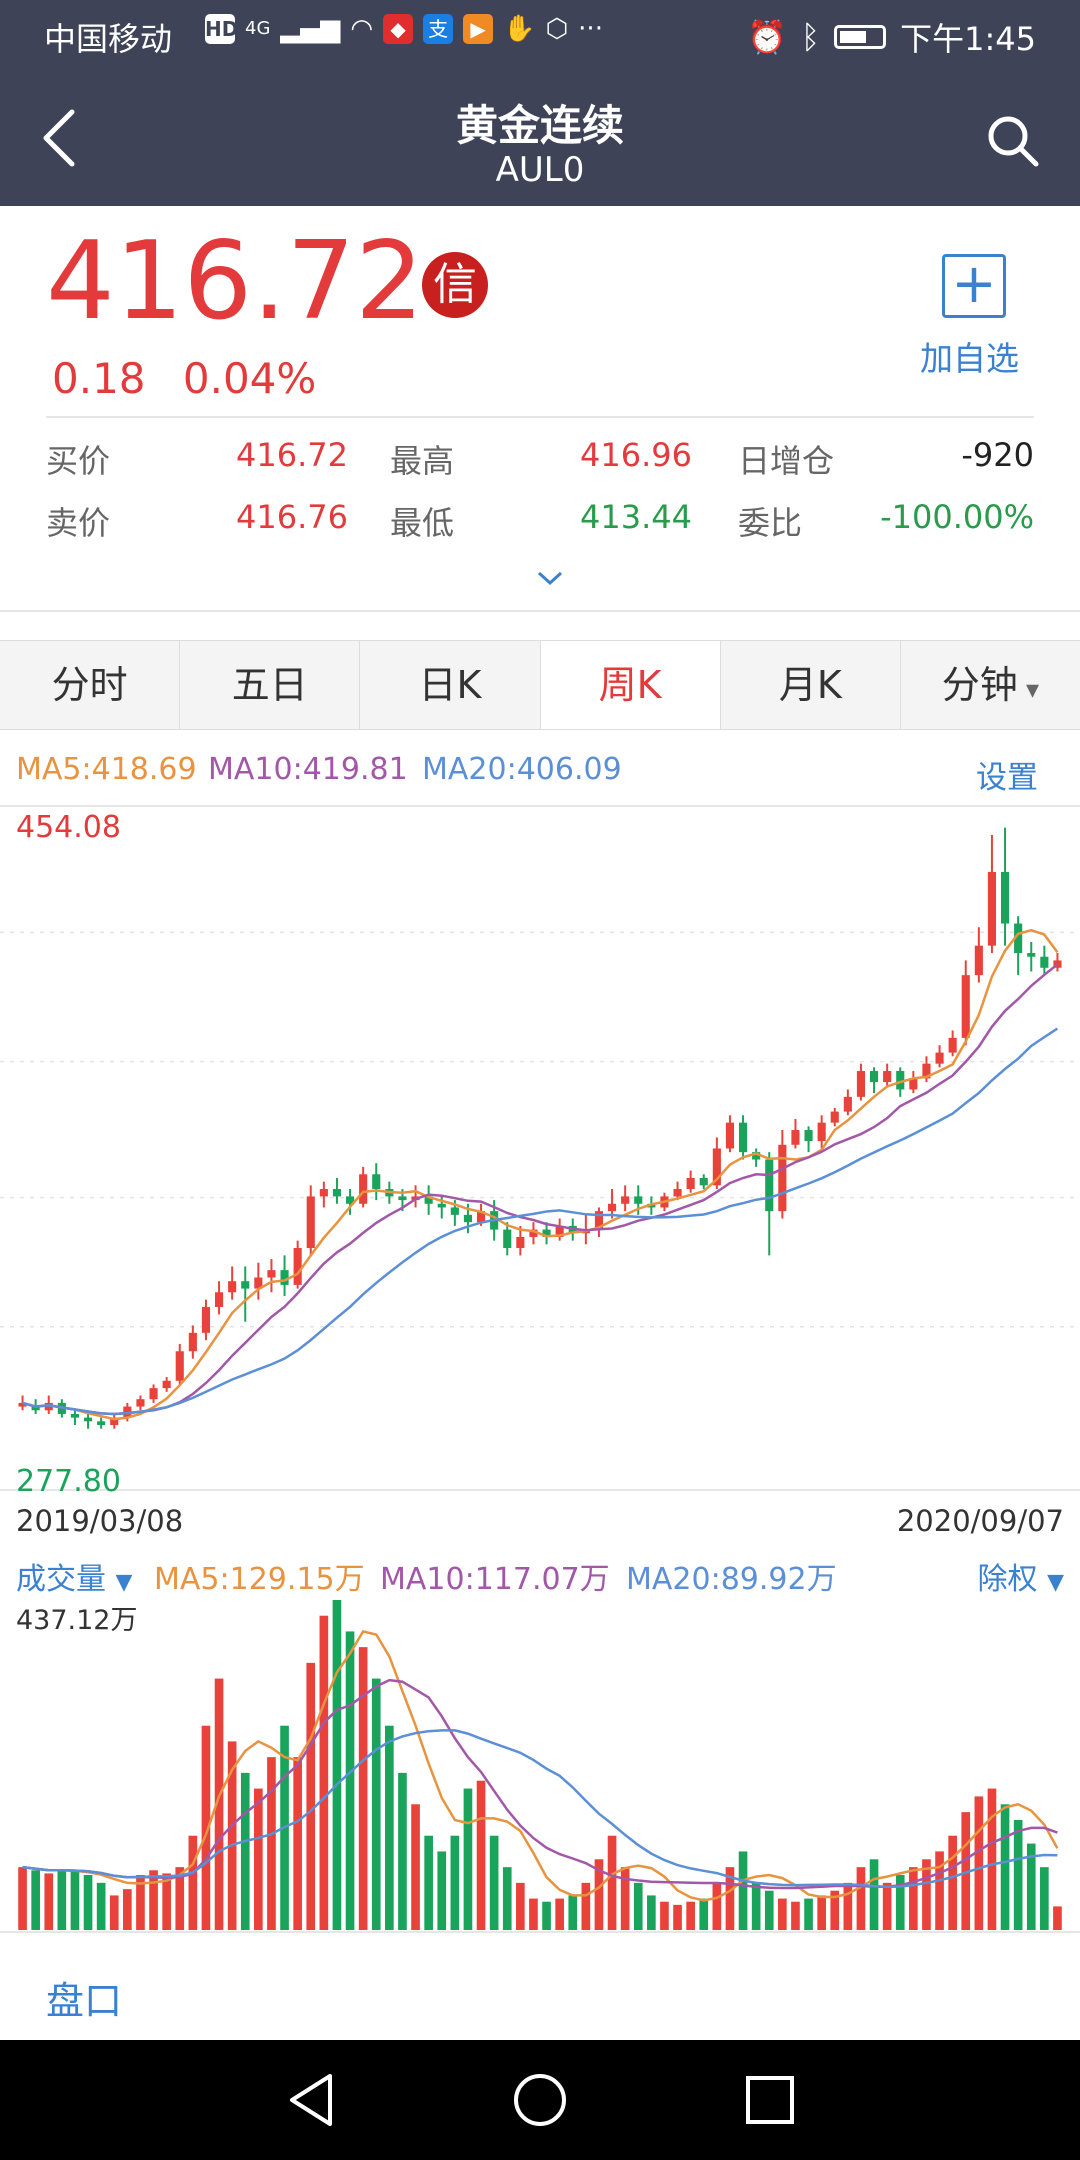  I want to click on tab-label: 分时, so click(89, 685).